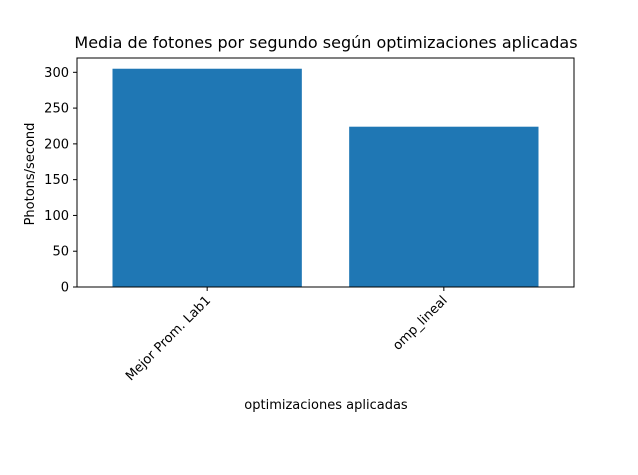 The width and height of the screenshot is (638, 475). I want to click on x-tick-label: omp_lineal, so click(420, 323).